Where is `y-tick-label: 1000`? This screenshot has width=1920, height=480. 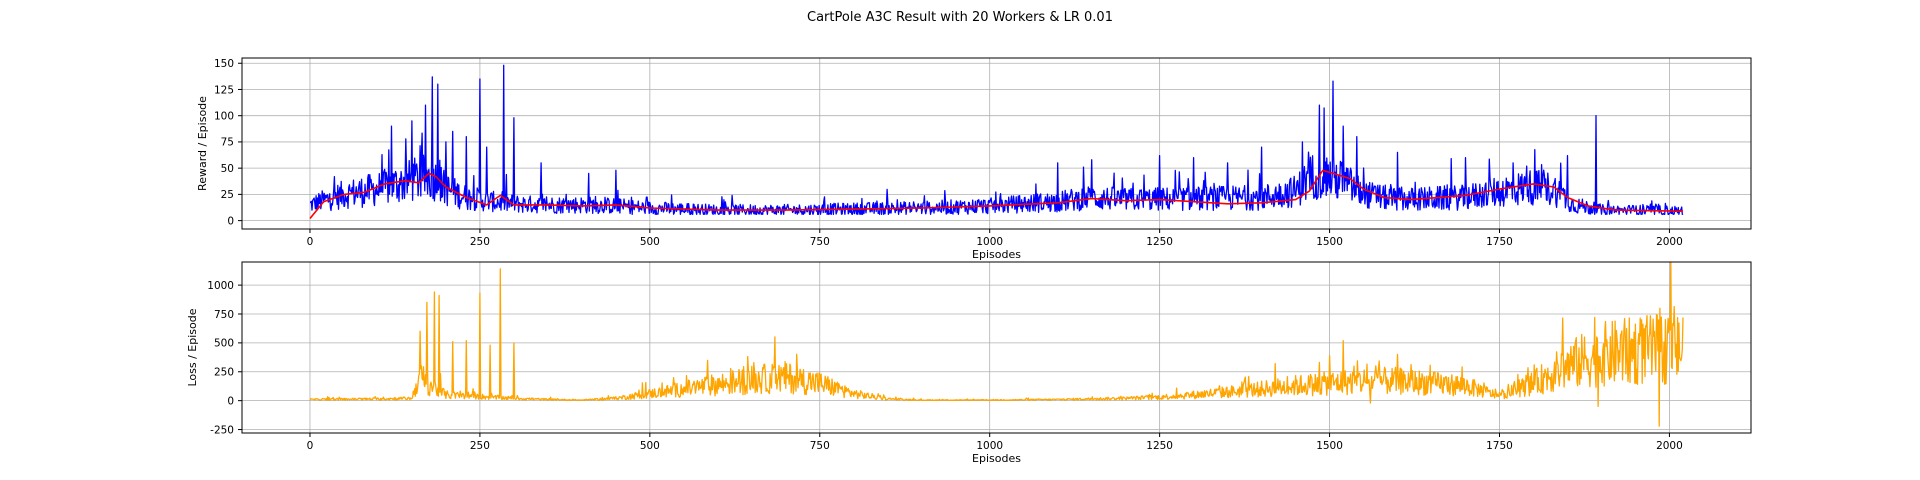 y-tick-label: 1000 is located at coordinates (220, 286).